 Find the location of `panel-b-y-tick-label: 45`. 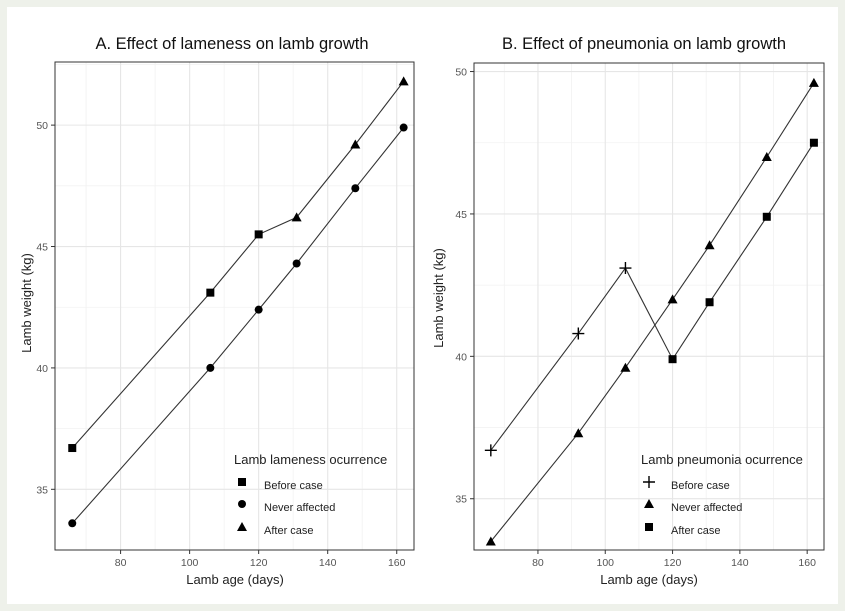

panel-b-y-tick-label: 45 is located at coordinates (461, 215).